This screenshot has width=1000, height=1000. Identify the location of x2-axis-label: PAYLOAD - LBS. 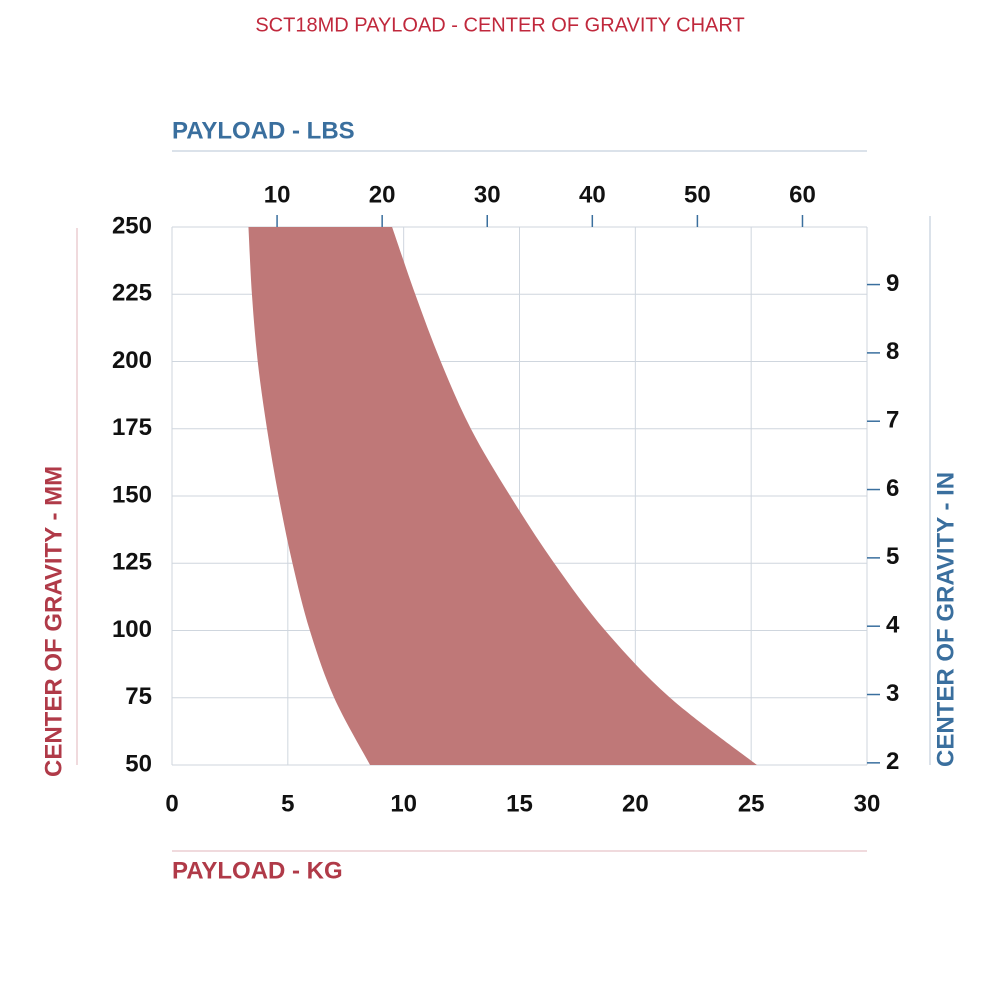
(263, 130).